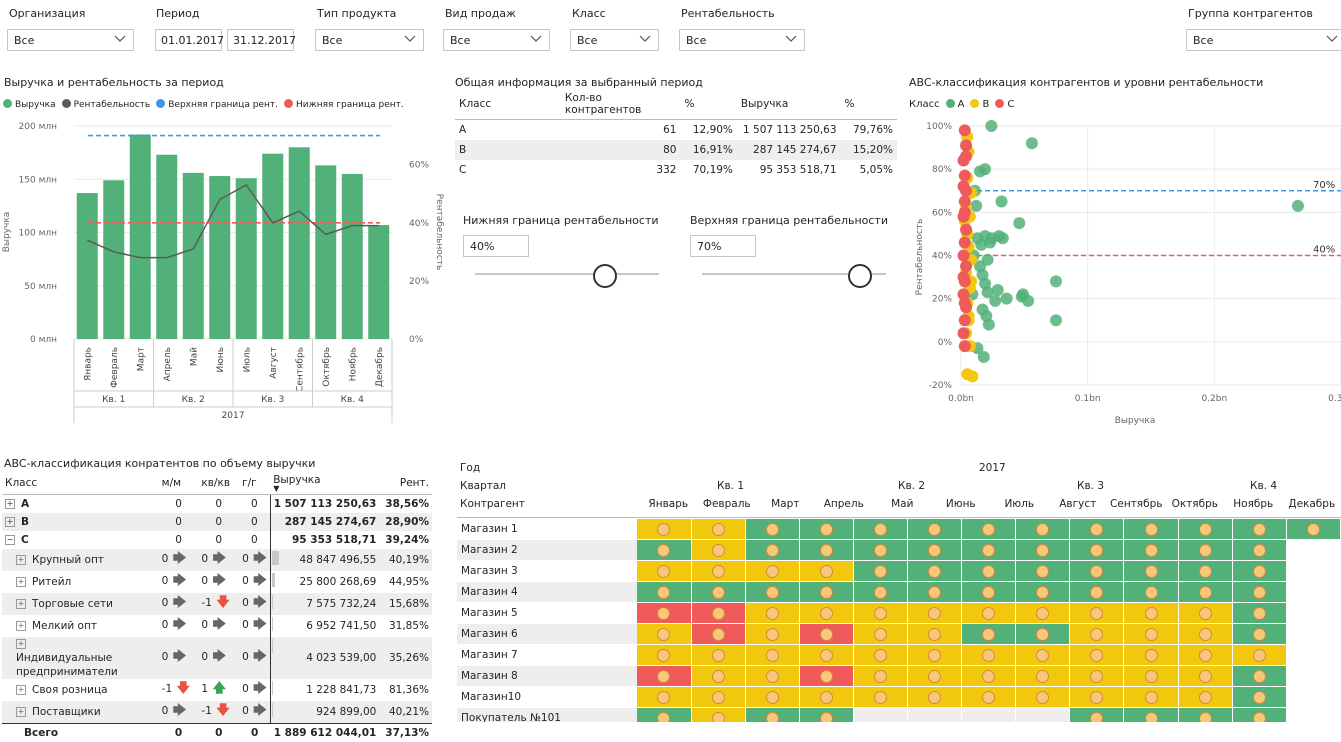 Image resolution: width=1341 pixels, height=742 pixels. I want to click on table-row: Магазин10, so click(899, 697).